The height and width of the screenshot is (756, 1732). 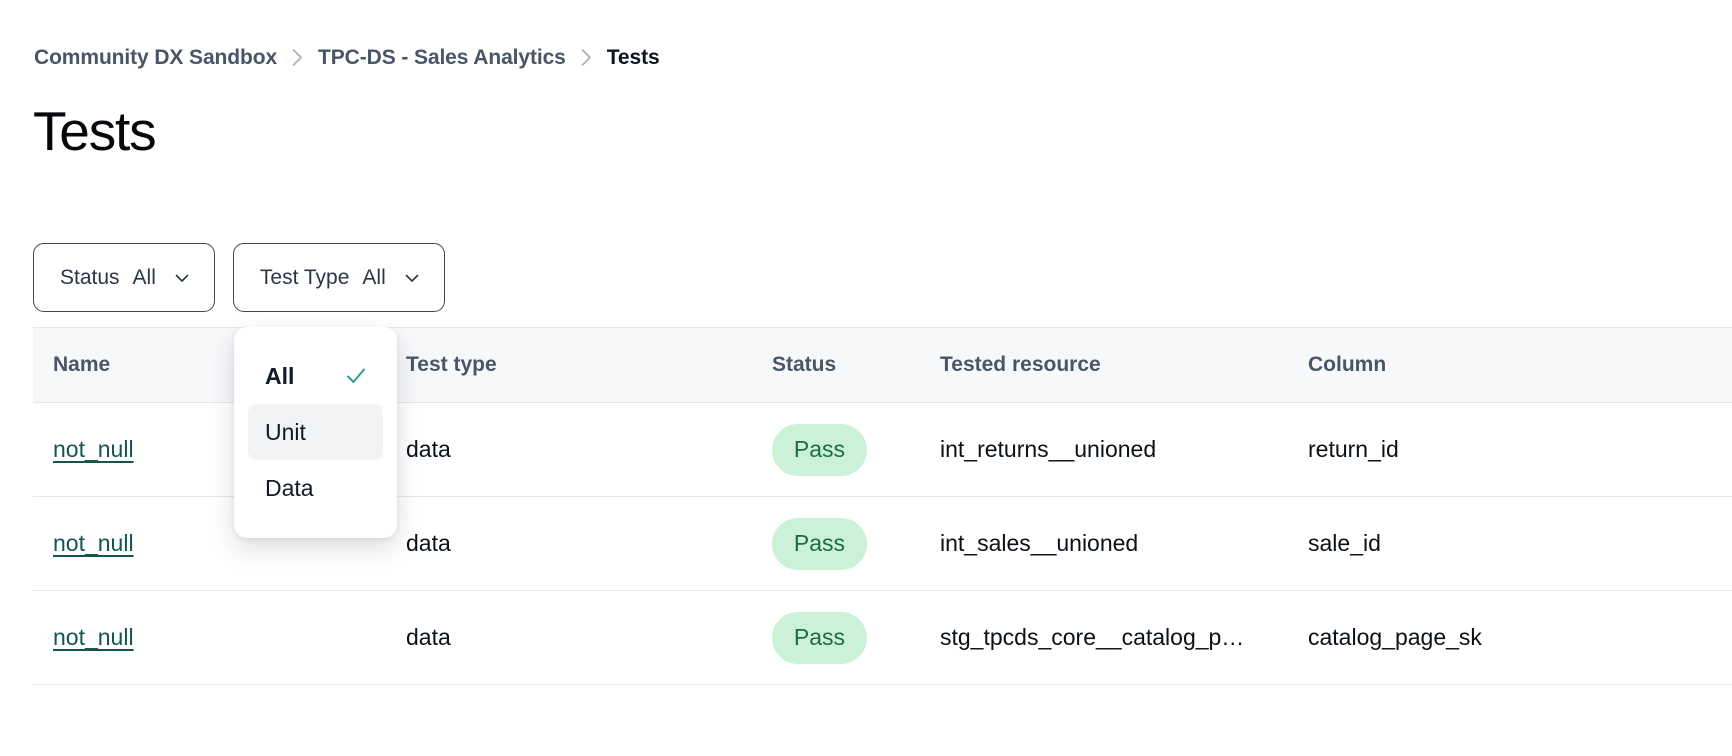 I want to click on cell-column: sale_id, so click(x=1344, y=543).